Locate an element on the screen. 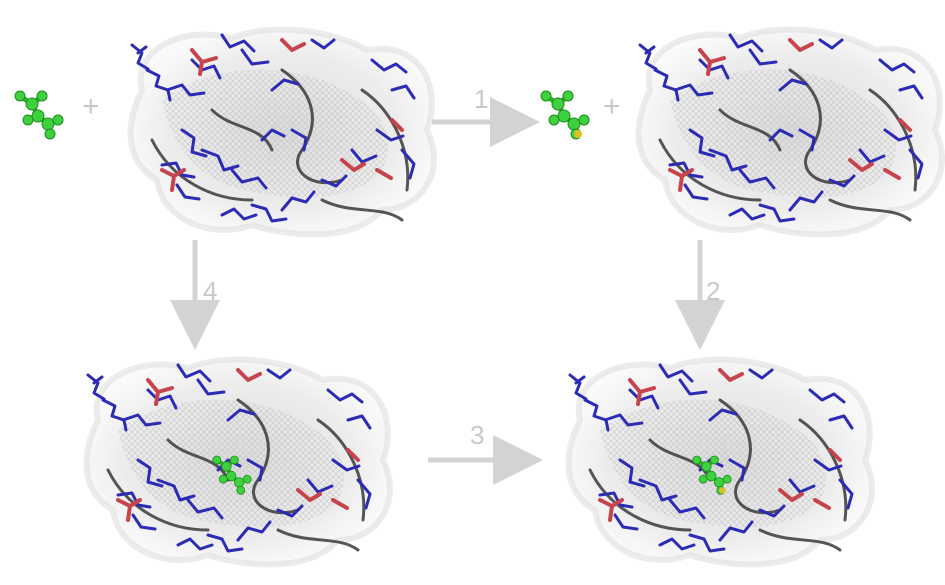 This screenshot has height=585, width=945. step-label-4: 4 is located at coordinates (210, 291).